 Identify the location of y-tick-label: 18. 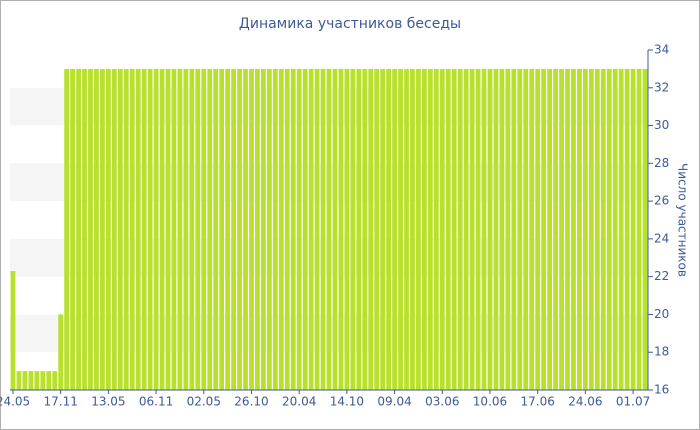
(661, 352).